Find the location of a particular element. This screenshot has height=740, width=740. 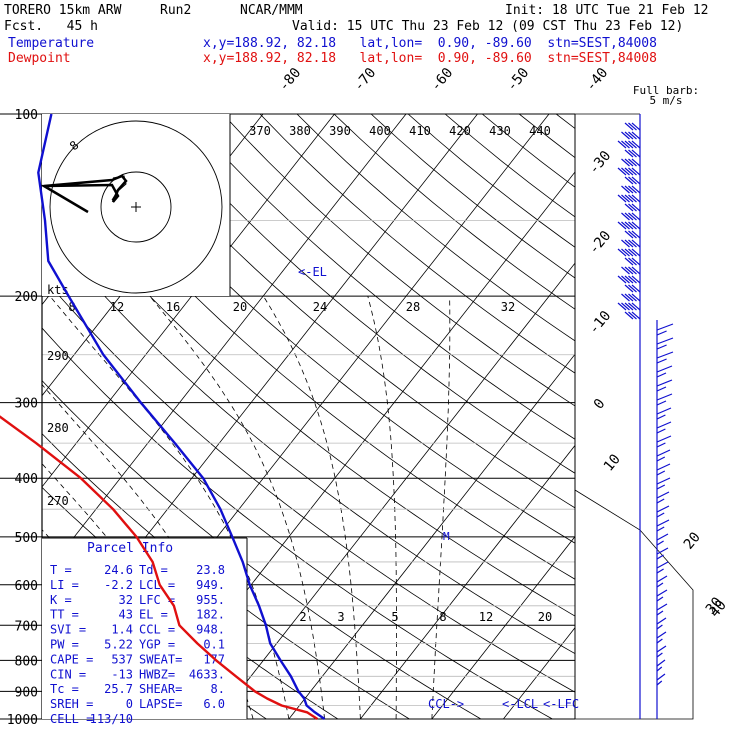

temperature-tick-label: -20 is located at coordinates (600, 243).